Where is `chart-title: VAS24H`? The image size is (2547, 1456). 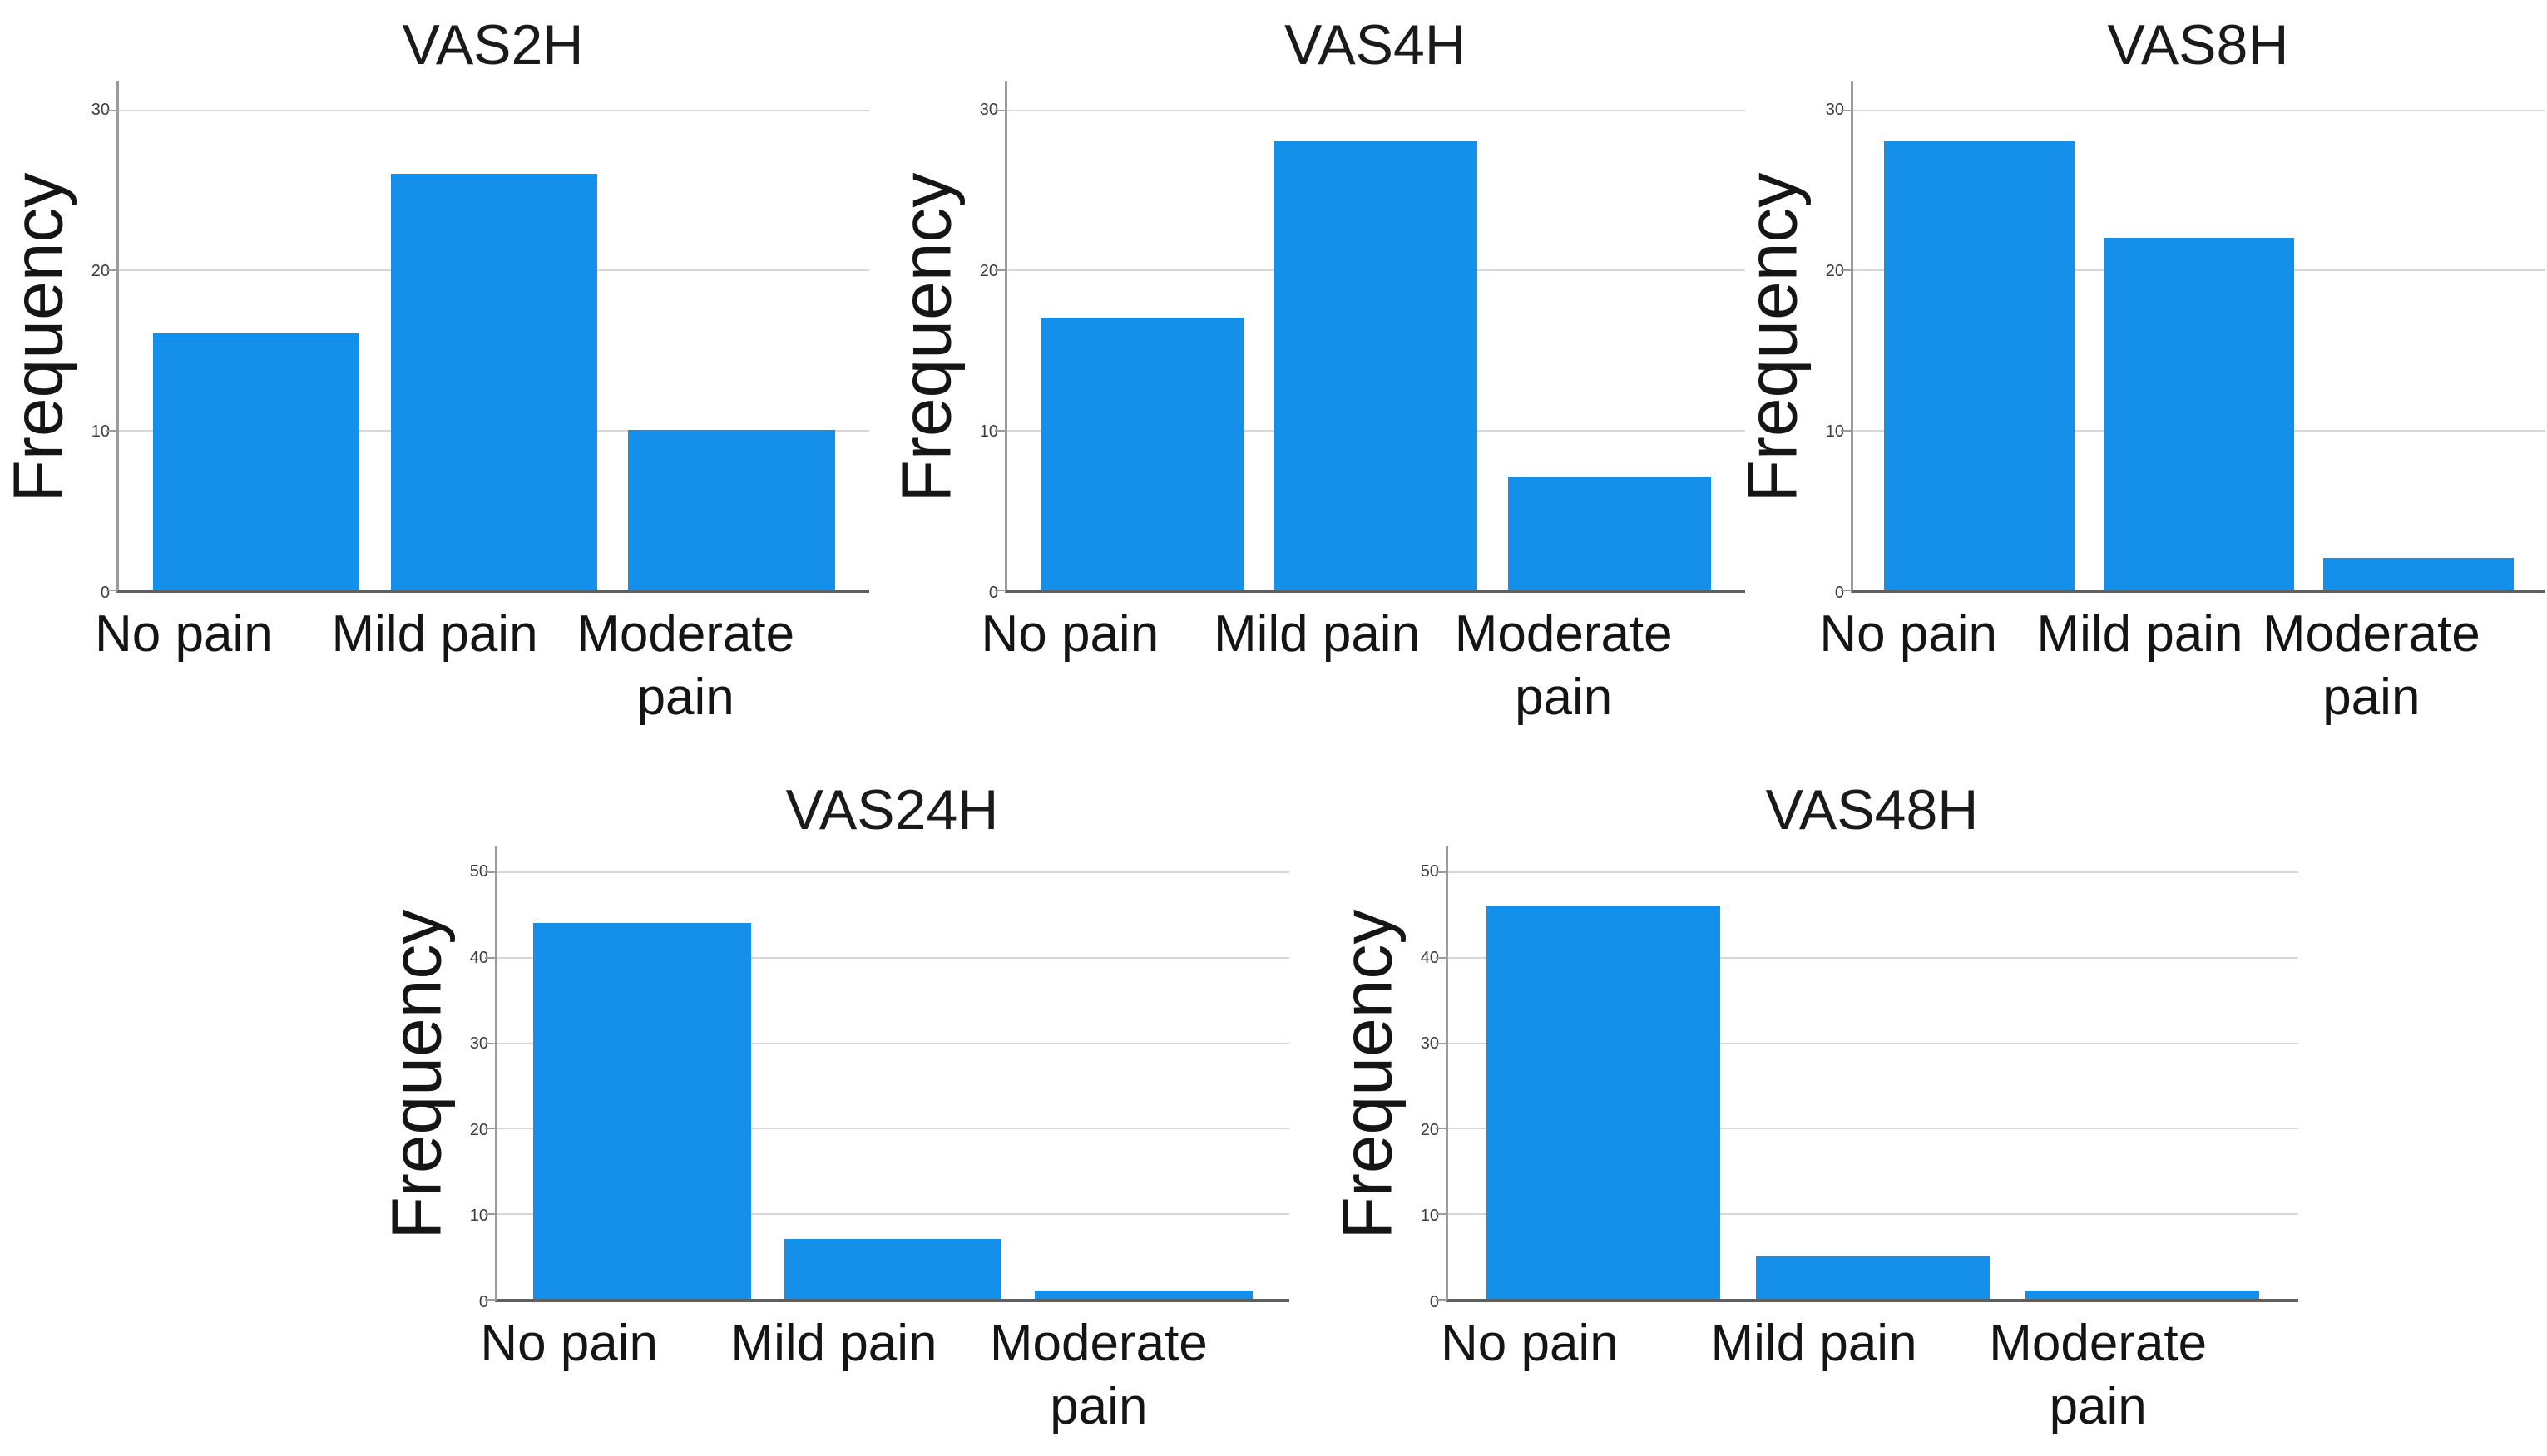 chart-title: VAS24H is located at coordinates (892, 810).